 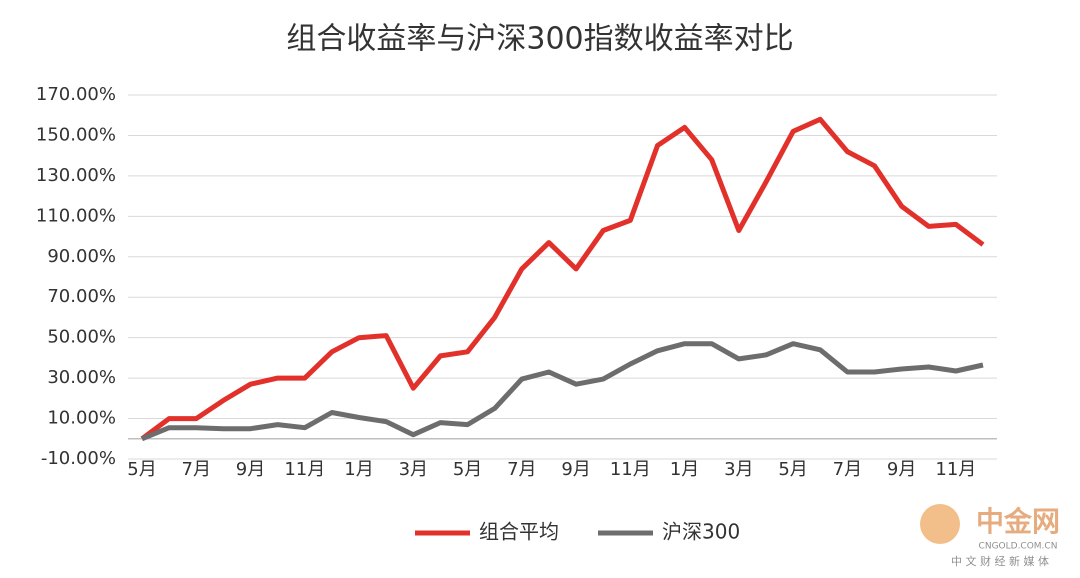 I want to click on y-tick-label: 90.00%, so click(x=81, y=256).